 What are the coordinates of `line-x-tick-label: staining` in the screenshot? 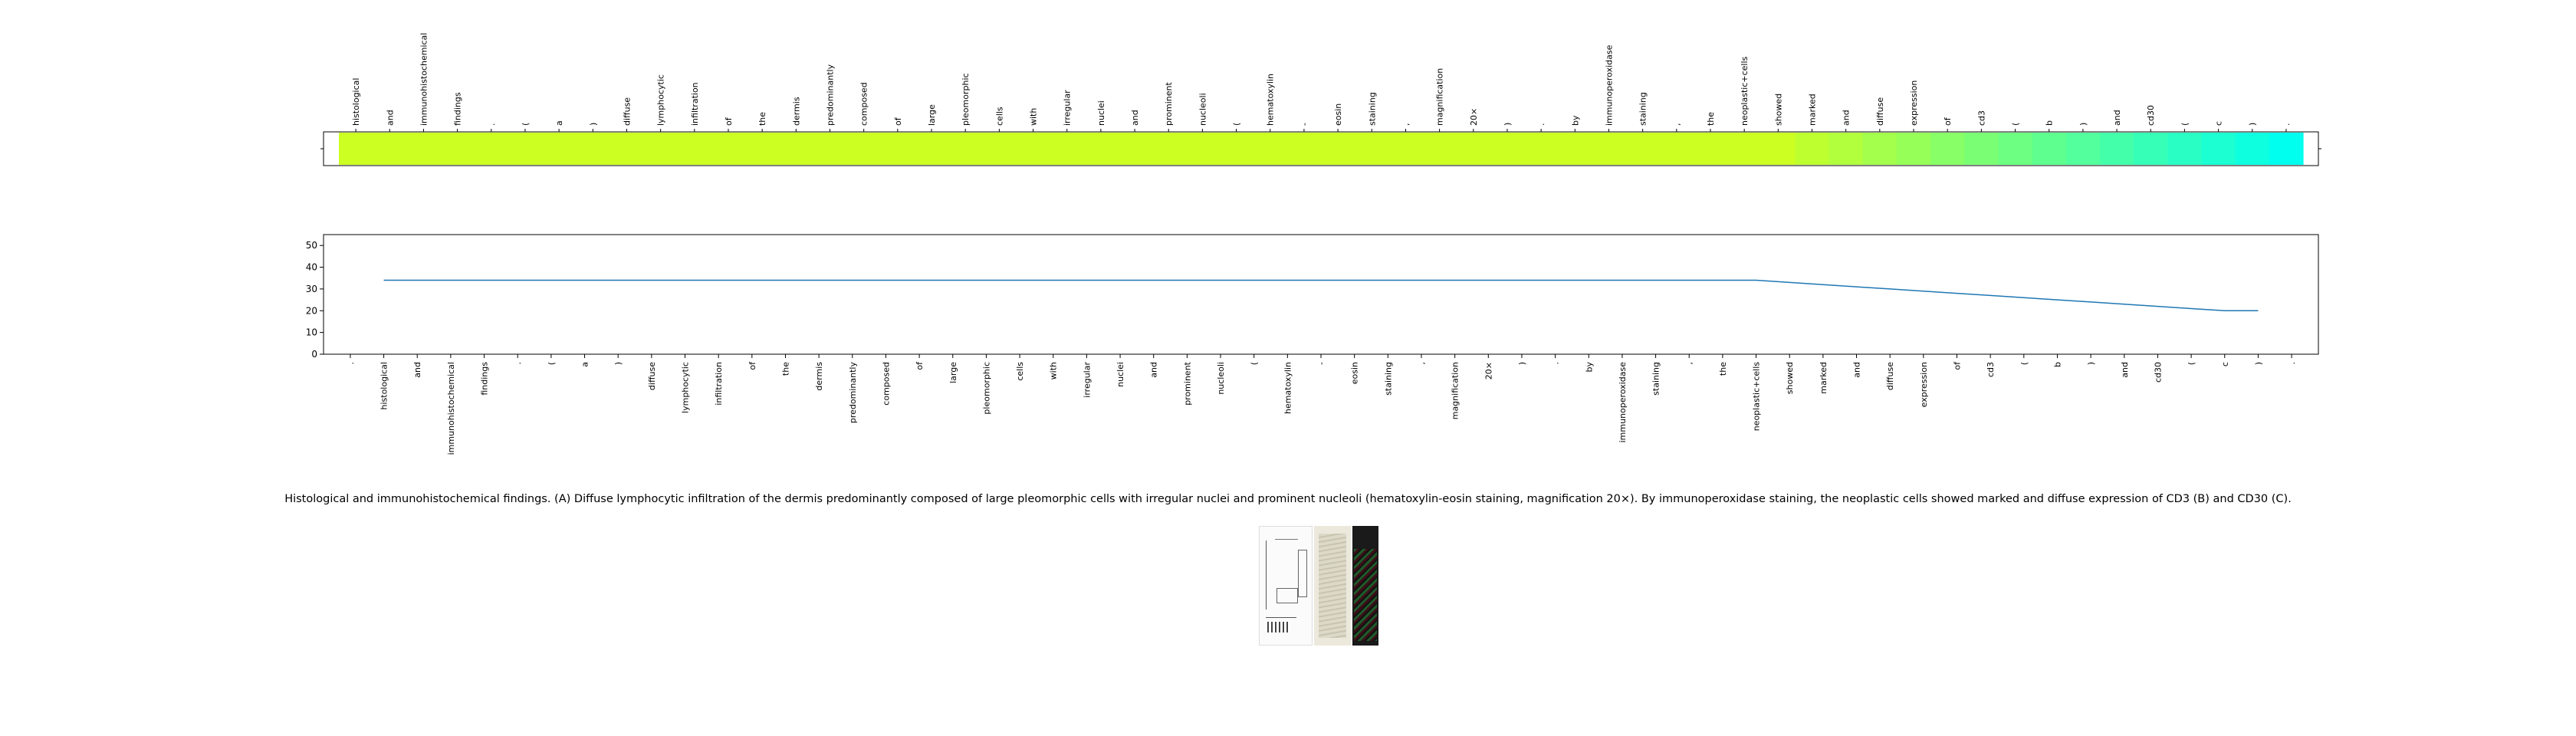 It's located at (1388, 379).